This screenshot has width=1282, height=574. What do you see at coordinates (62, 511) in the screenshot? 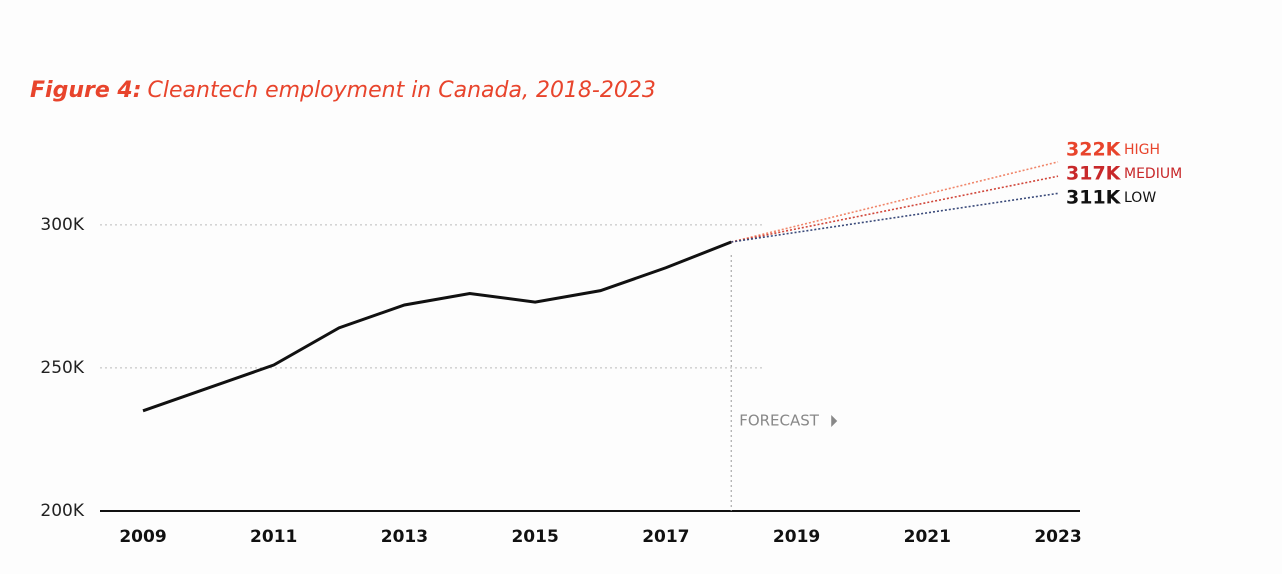
I see `y-tick-label: 200K` at bounding box center [62, 511].